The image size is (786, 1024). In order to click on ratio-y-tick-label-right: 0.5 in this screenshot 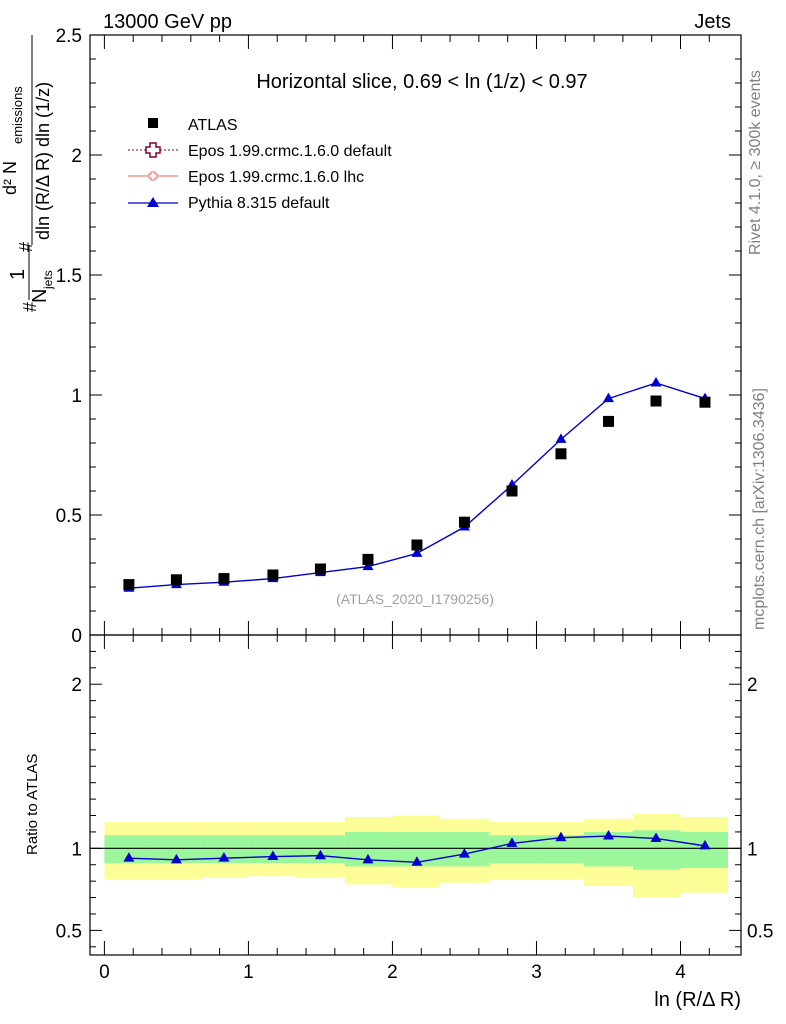, I will do `click(760, 931)`.